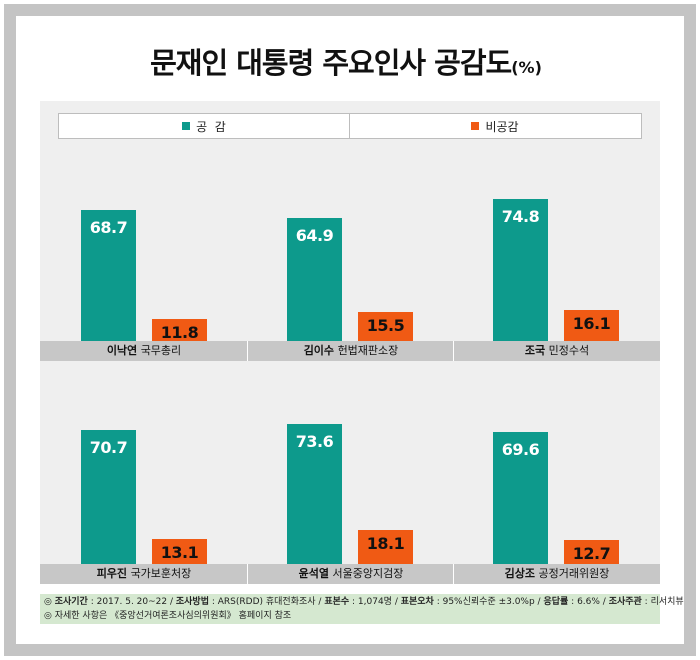 The width and height of the screenshot is (700, 660). What do you see at coordinates (131, 602) in the screenshot?
I see `footer-segment: : 2017. 5. 20~22 /` at bounding box center [131, 602].